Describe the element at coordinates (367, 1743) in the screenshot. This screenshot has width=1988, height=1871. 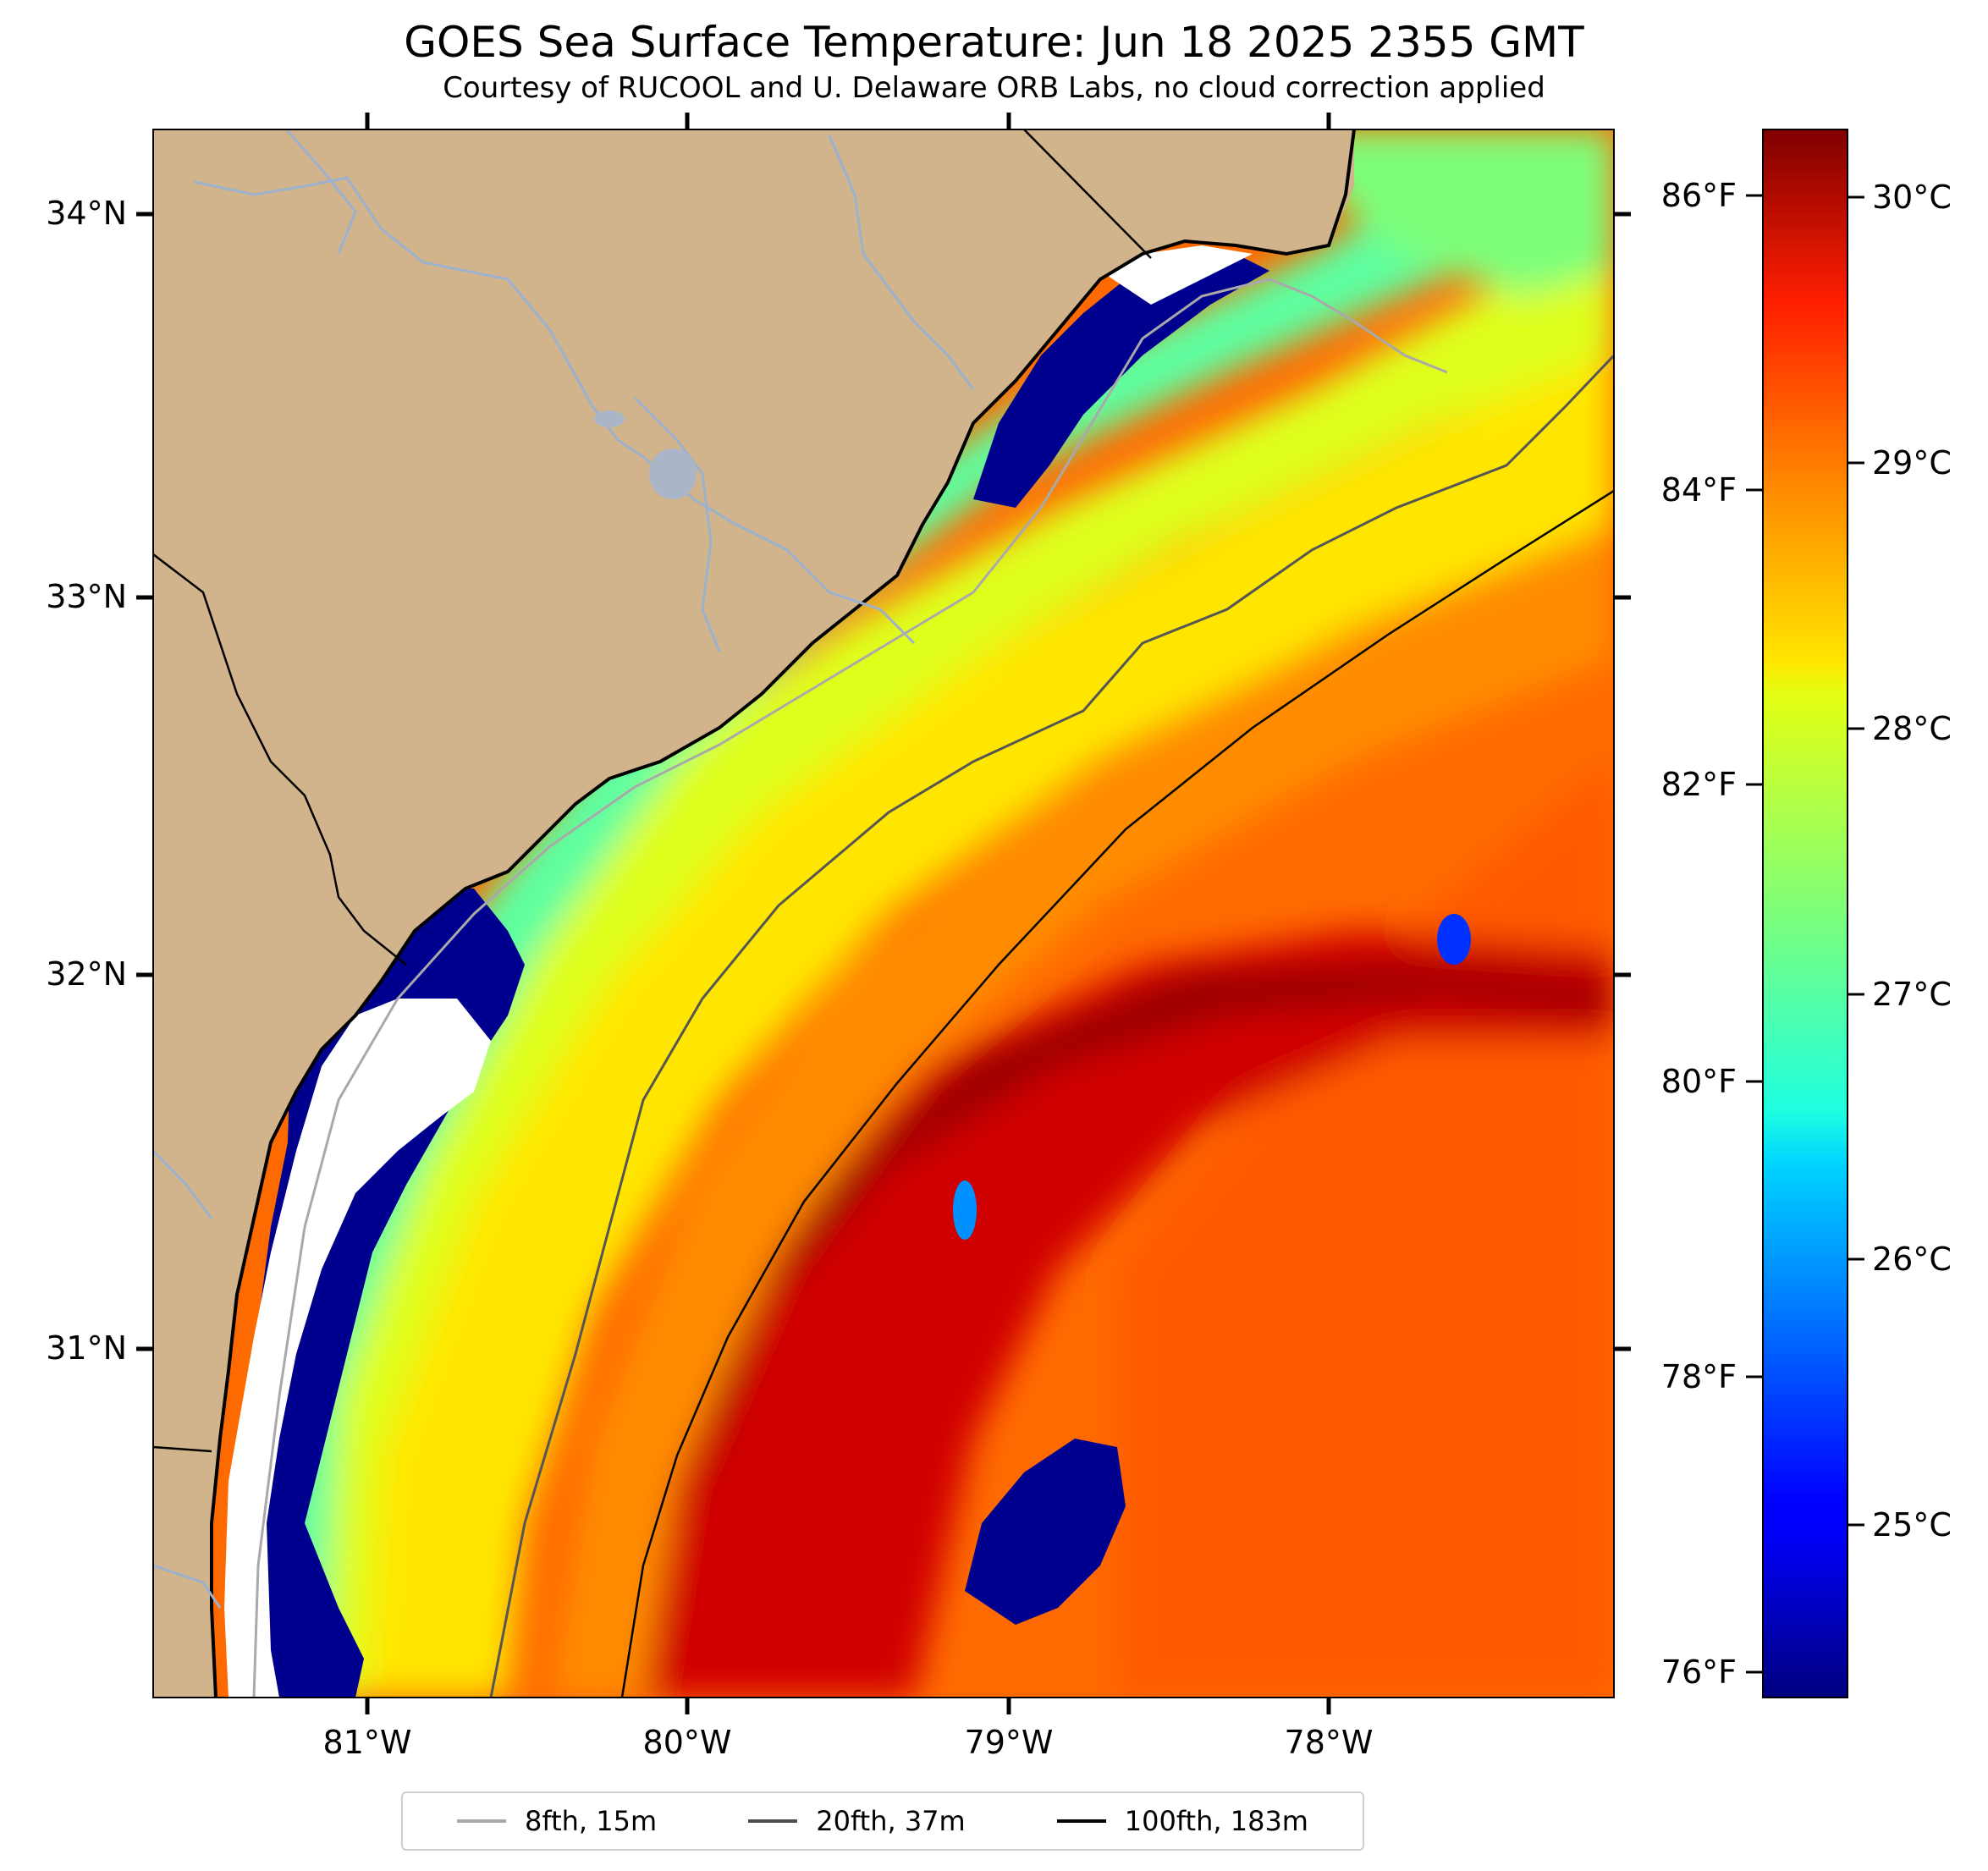
I see `lon-label: 81°W` at that location.